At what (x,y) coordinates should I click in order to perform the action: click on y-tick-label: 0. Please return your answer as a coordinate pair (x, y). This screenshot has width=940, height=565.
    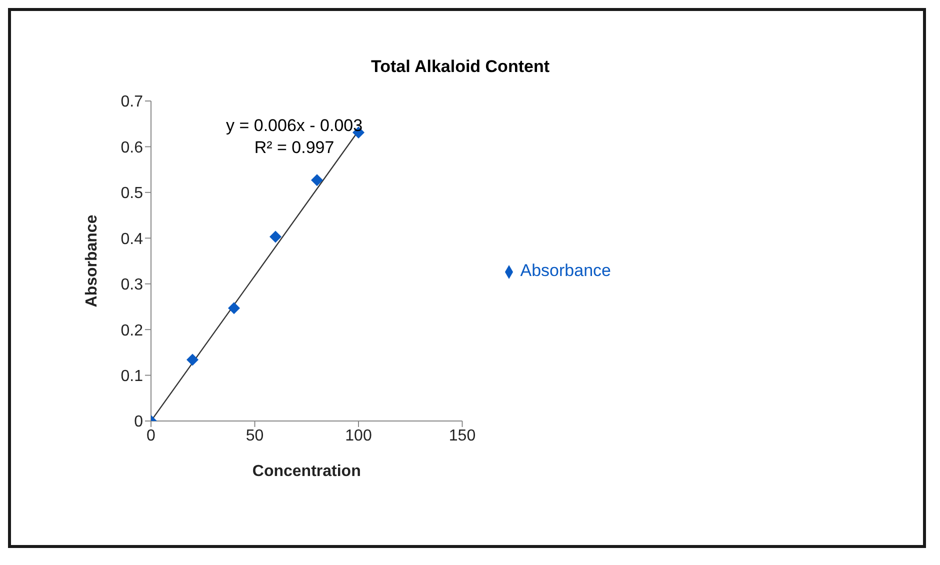
    Looking at the image, I should click on (139, 422).